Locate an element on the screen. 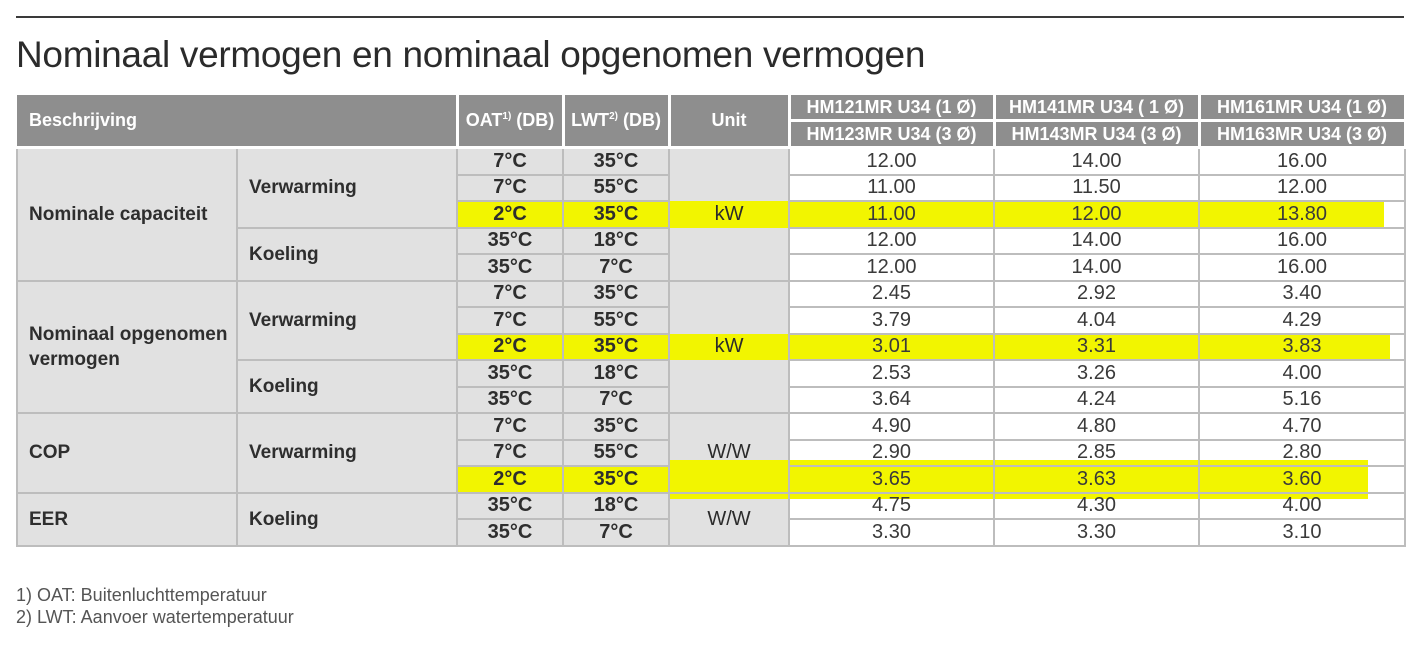 The image size is (1428, 649). unit-cell: W/W is located at coordinates (729, 453).